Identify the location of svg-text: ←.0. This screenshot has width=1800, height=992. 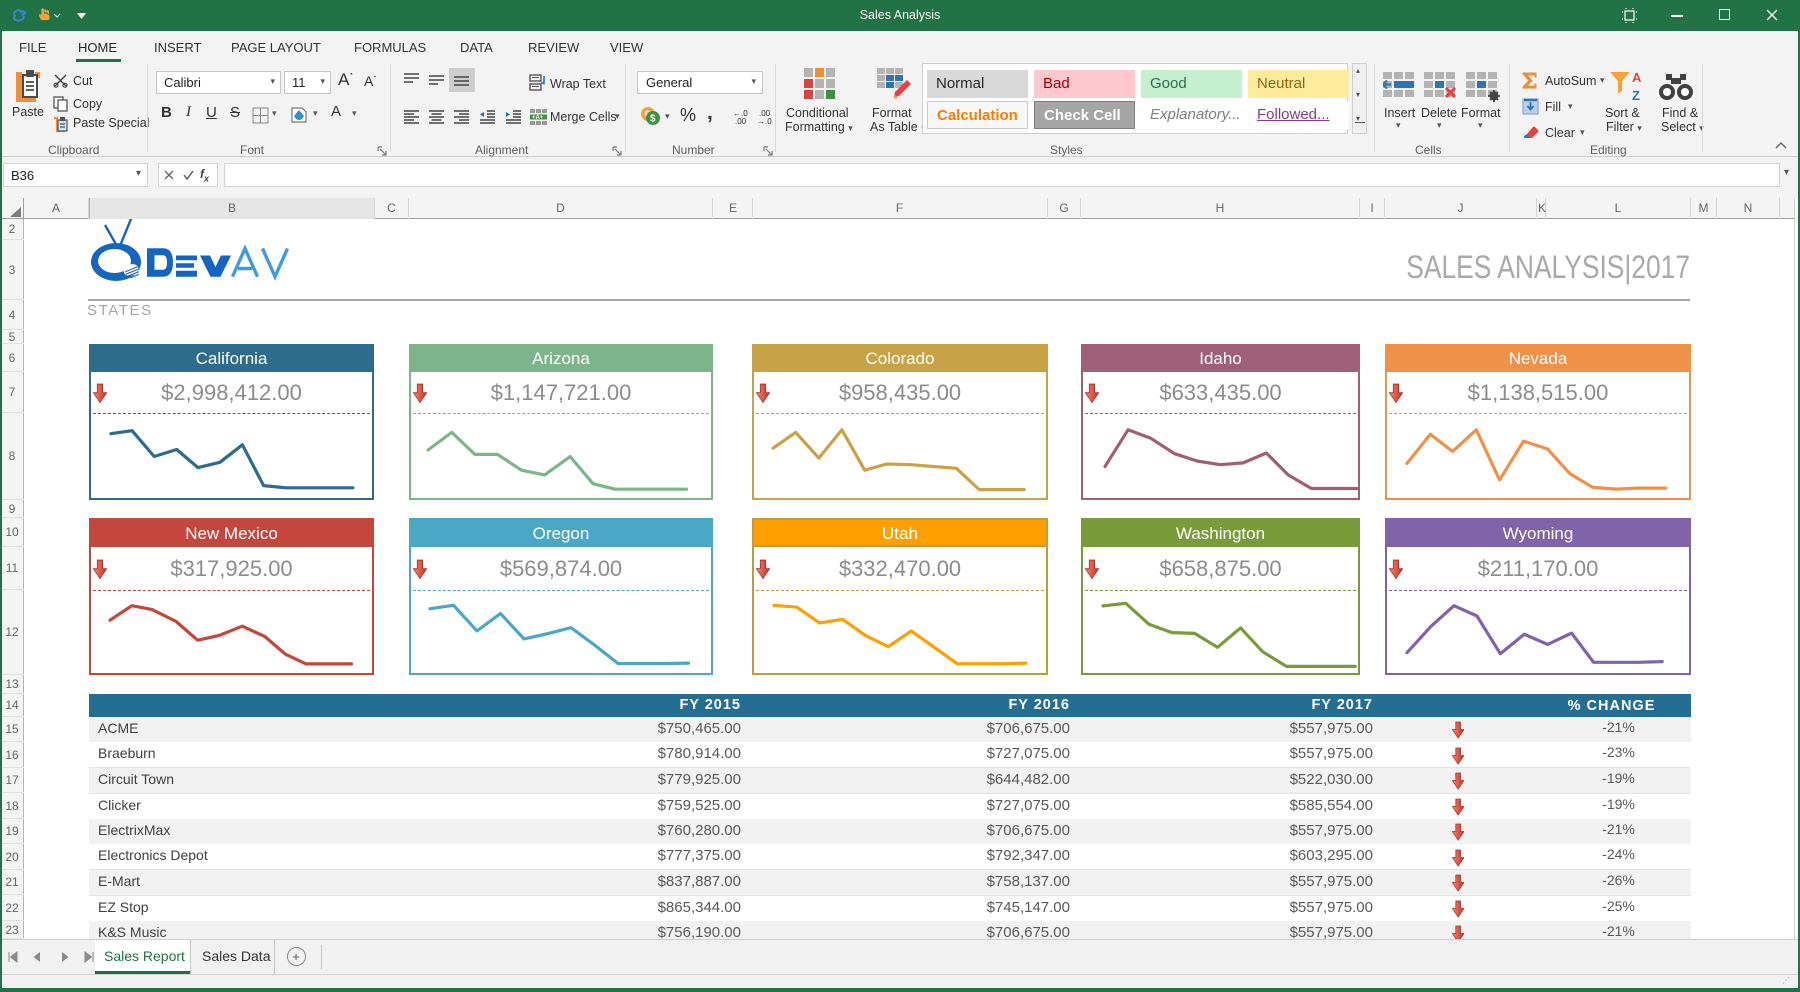
(740, 113).